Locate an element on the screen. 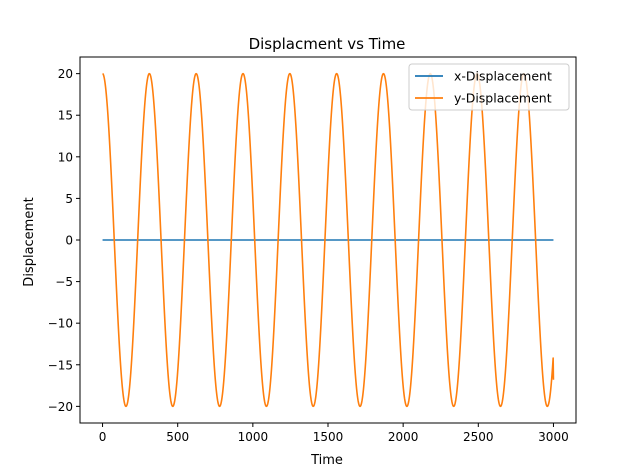 This screenshot has width=640, height=476. y-tick-label: −5 is located at coordinates (64, 282).